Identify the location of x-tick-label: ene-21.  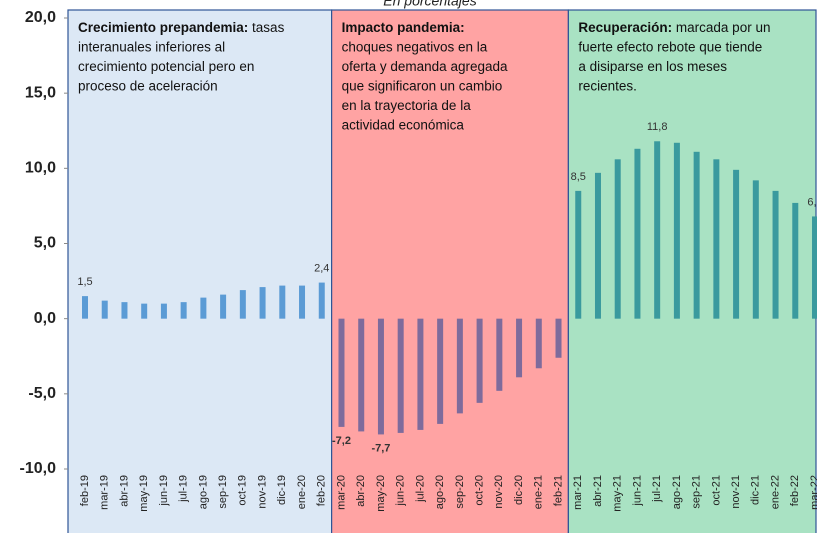
(539, 492).